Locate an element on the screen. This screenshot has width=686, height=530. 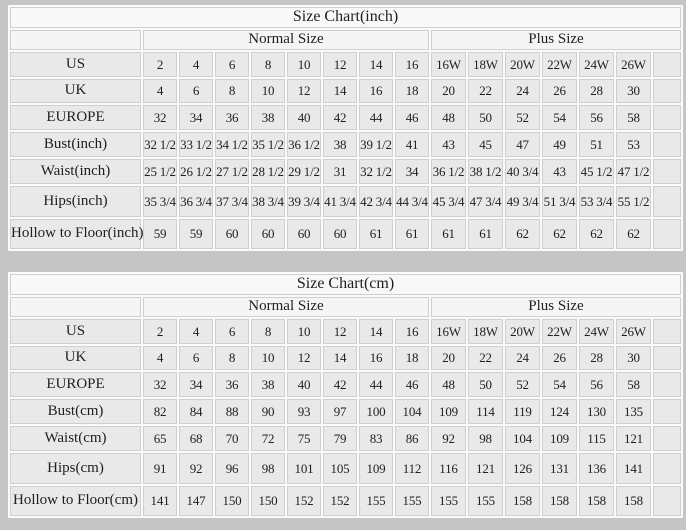
size-cell: 62 is located at coordinates (596, 234).